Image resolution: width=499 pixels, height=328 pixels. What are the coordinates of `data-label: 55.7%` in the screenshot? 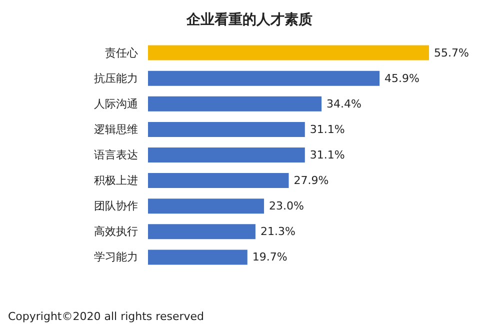 It's located at (451, 53).